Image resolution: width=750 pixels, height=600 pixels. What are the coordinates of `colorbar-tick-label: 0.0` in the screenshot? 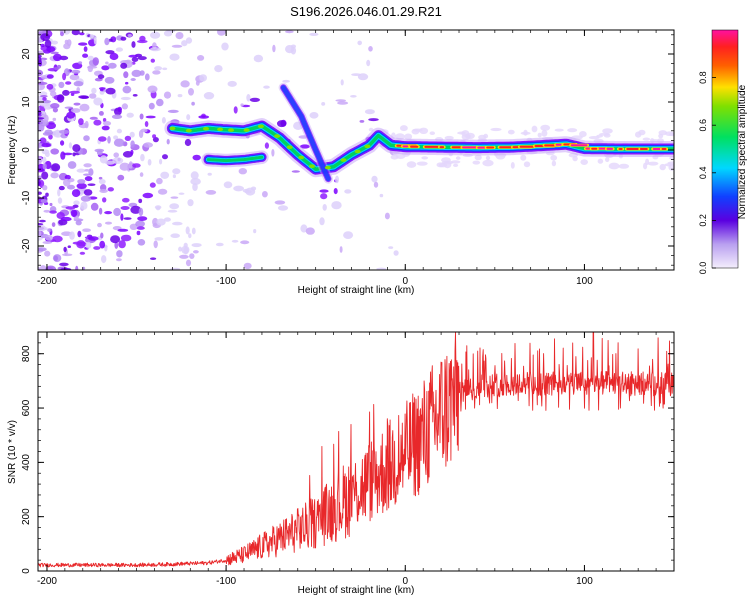 It's located at (703, 268).